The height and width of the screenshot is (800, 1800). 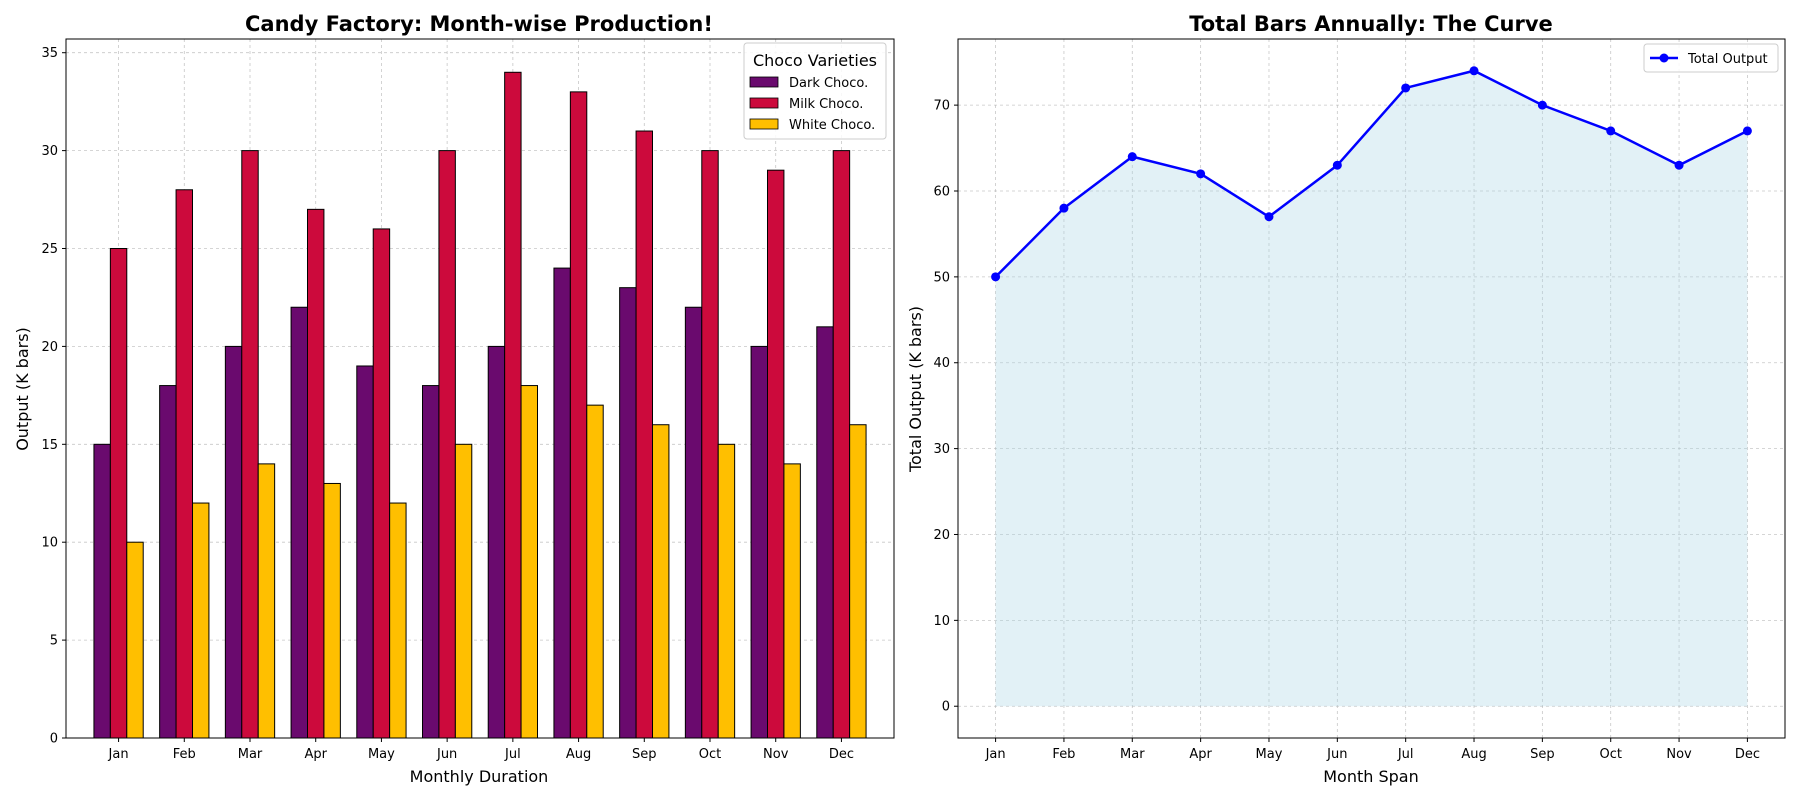 I want to click on y-tick-label: 70, so click(x=941, y=106).